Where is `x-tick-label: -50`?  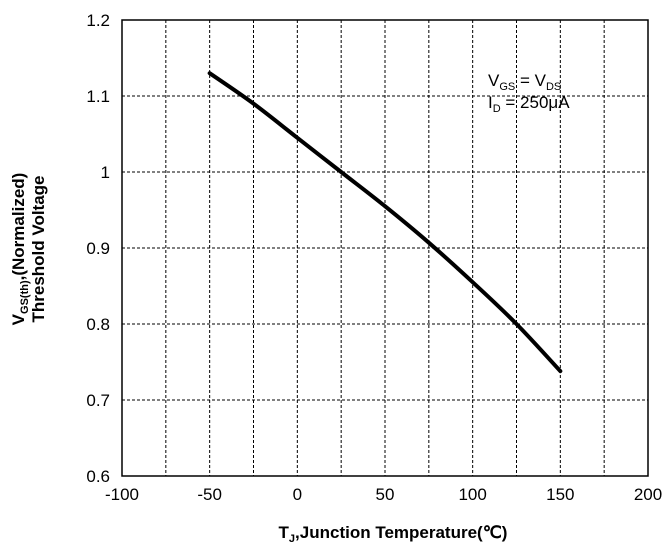
x-tick-label: -50 is located at coordinates (209, 494).